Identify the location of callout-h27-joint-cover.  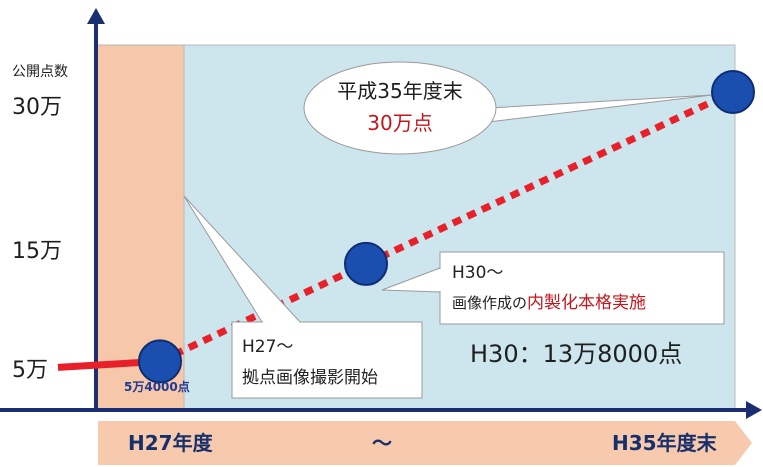
(281, 322).